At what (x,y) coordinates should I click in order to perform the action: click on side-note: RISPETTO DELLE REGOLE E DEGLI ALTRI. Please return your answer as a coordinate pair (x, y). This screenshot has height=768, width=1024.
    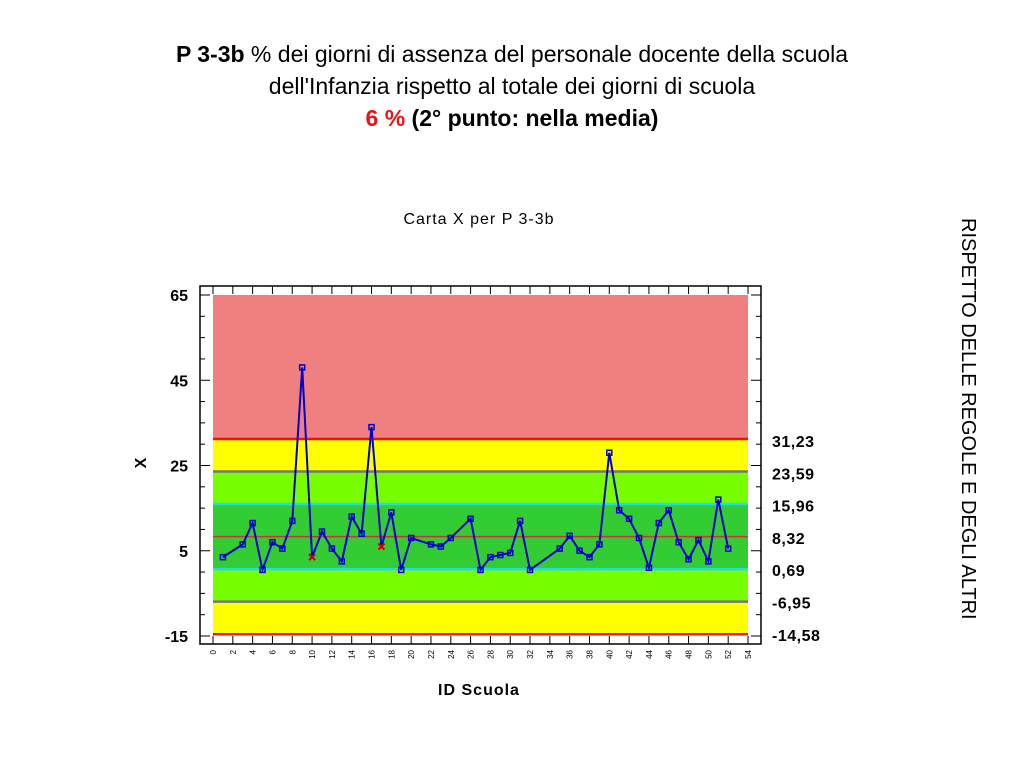
    Looking at the image, I should click on (968, 419).